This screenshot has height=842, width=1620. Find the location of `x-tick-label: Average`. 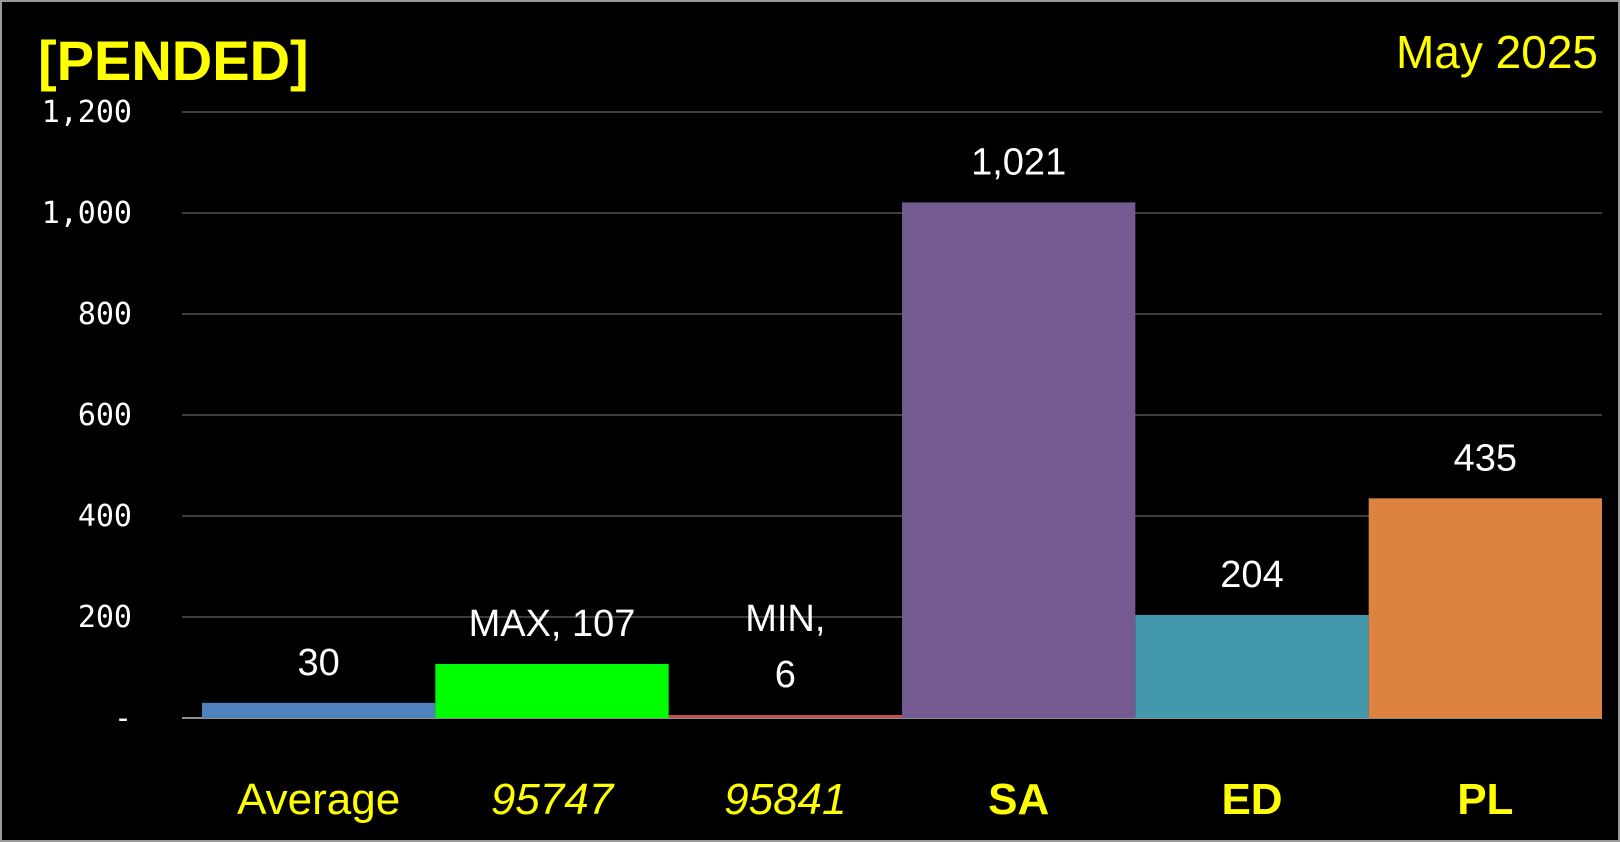

x-tick-label: Average is located at coordinates (318, 799).